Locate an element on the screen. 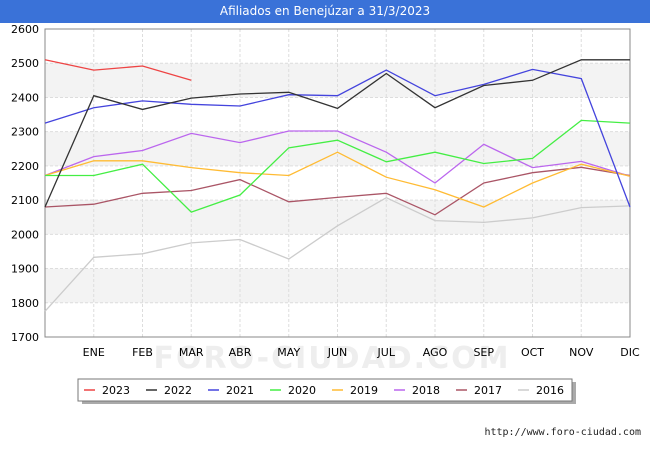  x-tick-label: AGO is located at coordinates (435, 352).